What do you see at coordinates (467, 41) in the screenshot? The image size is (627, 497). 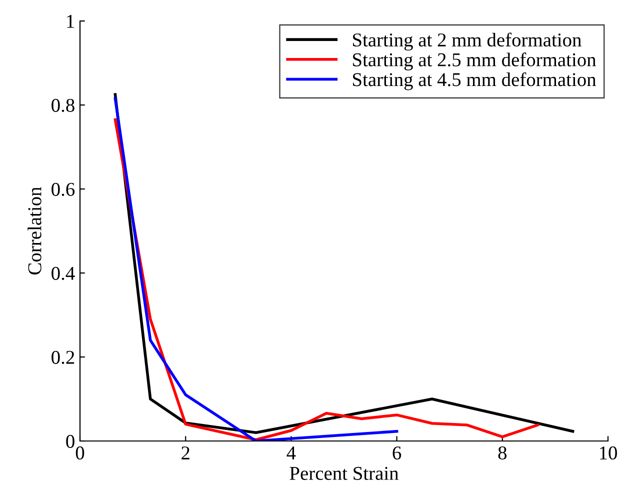 I see `legend-label: Starting at 2 mm deformation` at bounding box center [467, 41].